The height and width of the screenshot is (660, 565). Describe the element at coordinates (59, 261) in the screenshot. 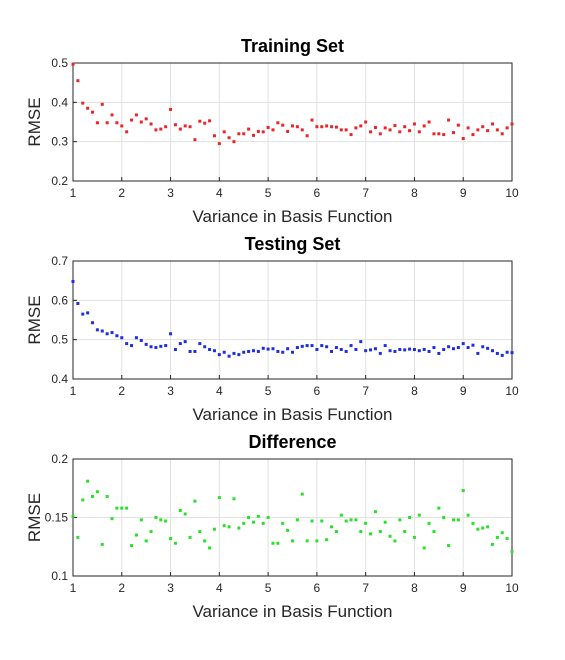

I see `y-tick-label: 0.7` at that location.